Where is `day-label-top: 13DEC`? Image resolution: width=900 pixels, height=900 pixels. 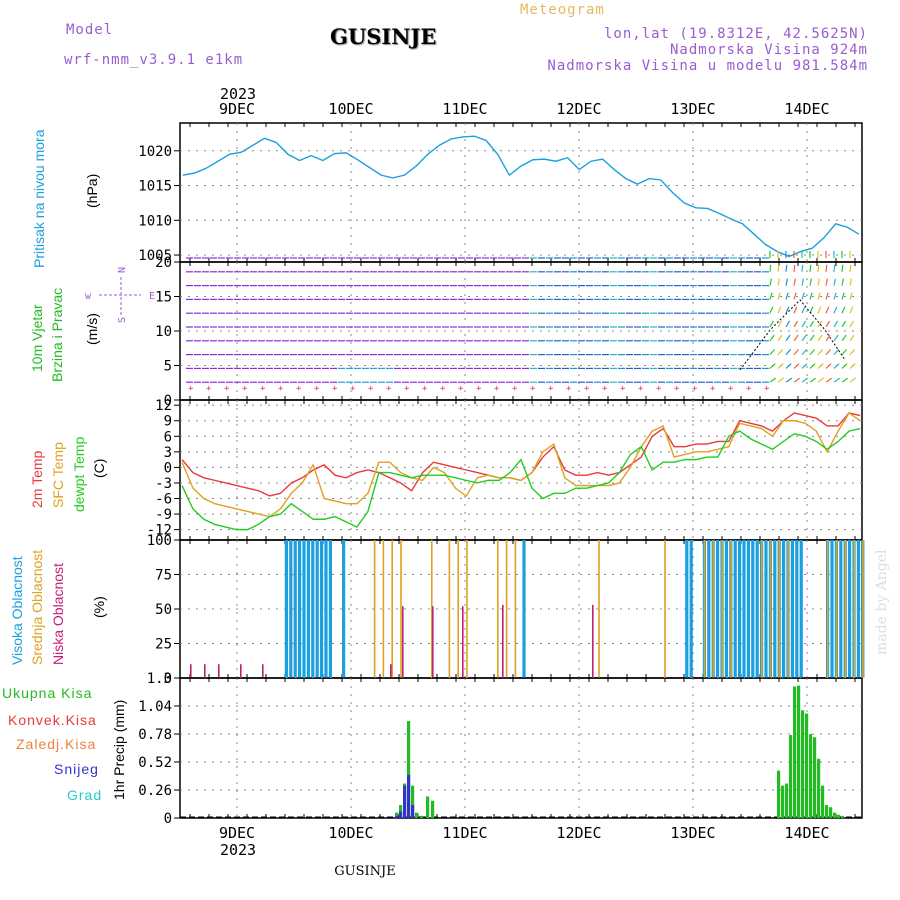
day-label-top: 13DEC is located at coordinates (692, 109).